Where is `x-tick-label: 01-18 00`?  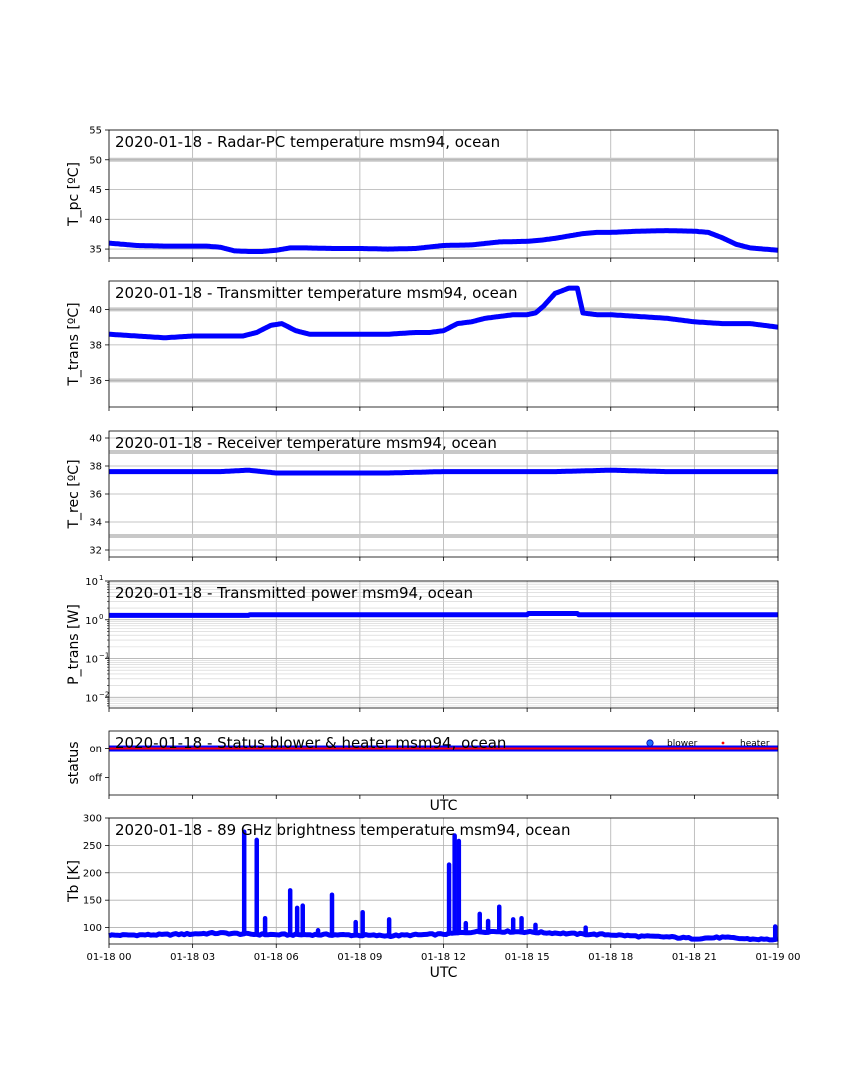 x-tick-label: 01-18 00 is located at coordinates (109, 957).